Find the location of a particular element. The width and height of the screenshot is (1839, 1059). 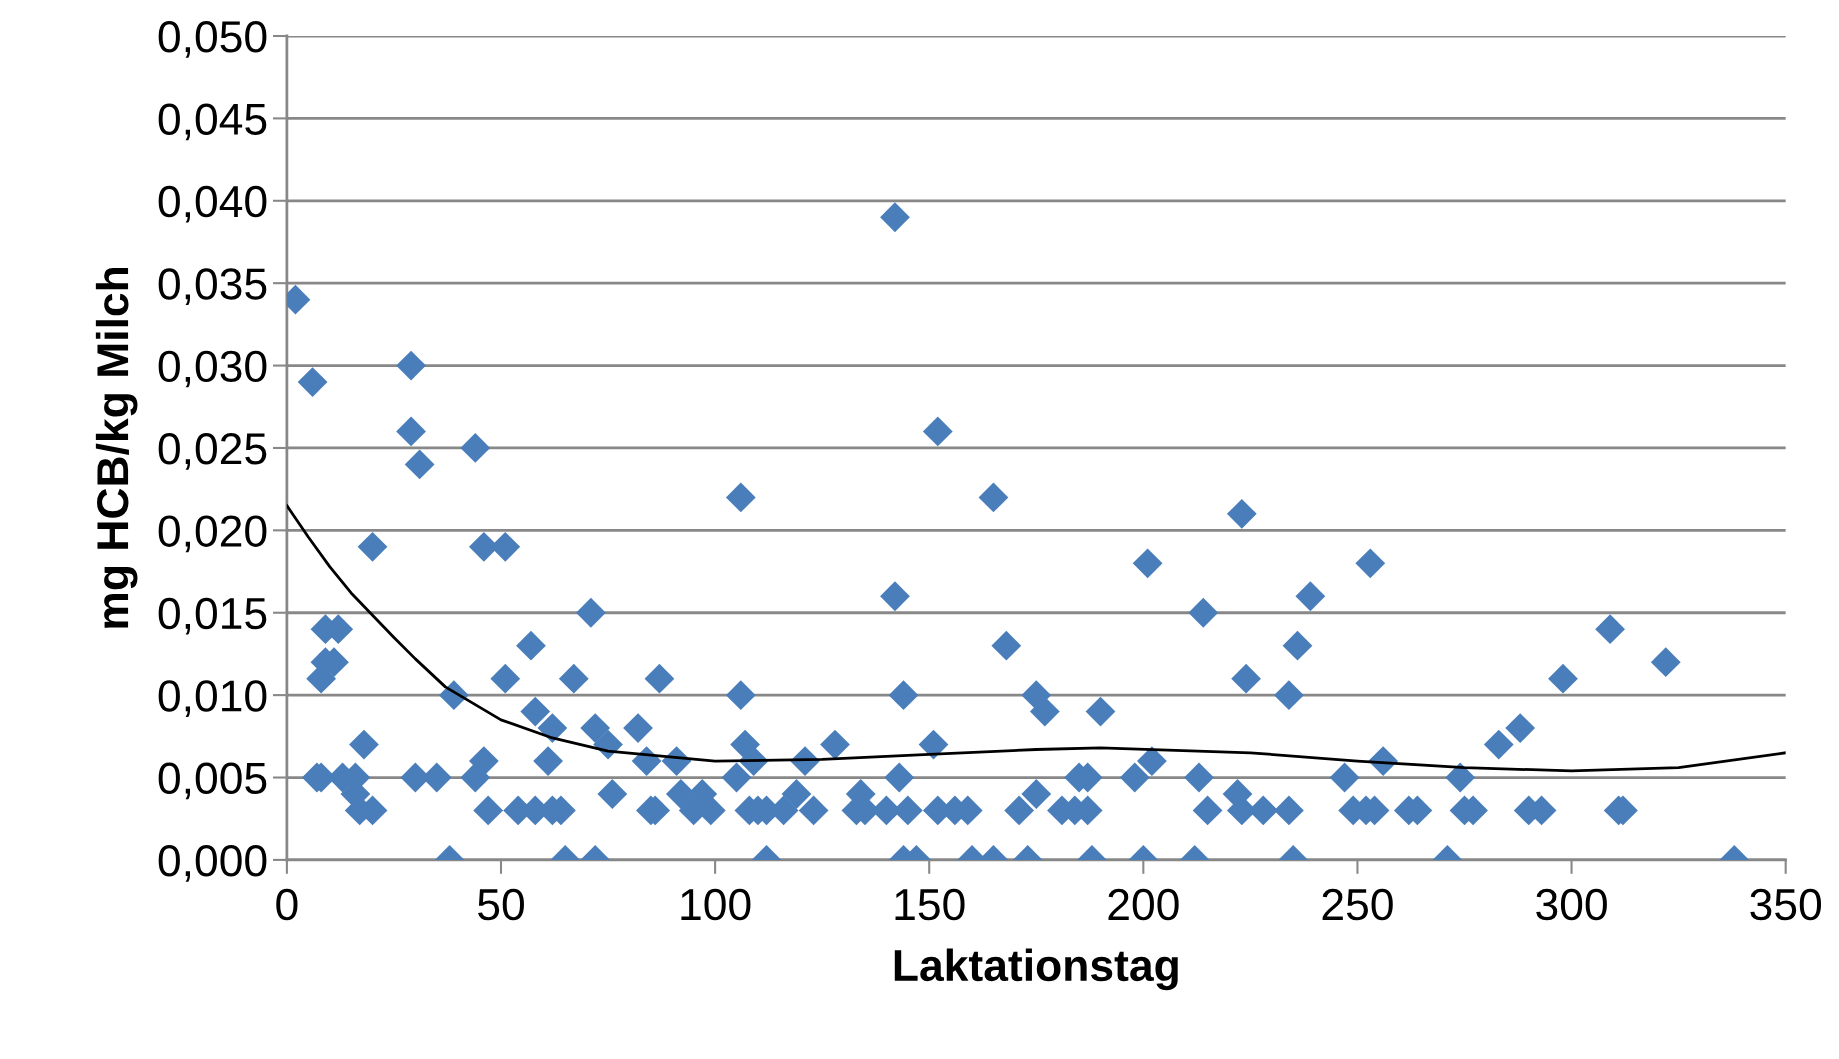

y-tick-label: 0,015 is located at coordinates (212, 616).